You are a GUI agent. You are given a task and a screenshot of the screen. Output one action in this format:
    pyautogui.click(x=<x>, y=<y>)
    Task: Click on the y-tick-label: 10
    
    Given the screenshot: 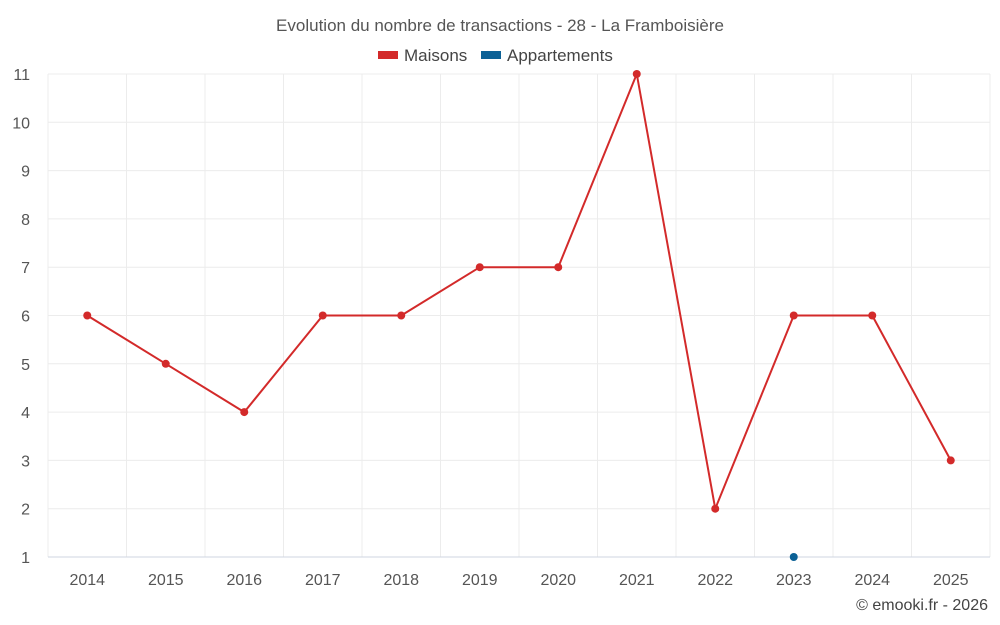 What is the action you would take?
    pyautogui.click(x=21, y=123)
    